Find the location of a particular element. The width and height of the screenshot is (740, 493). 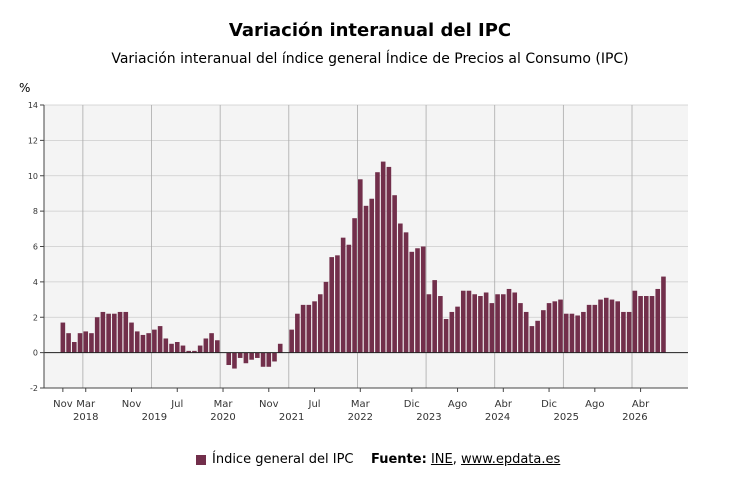

y-tick-label: 2 is located at coordinates (35, 317).